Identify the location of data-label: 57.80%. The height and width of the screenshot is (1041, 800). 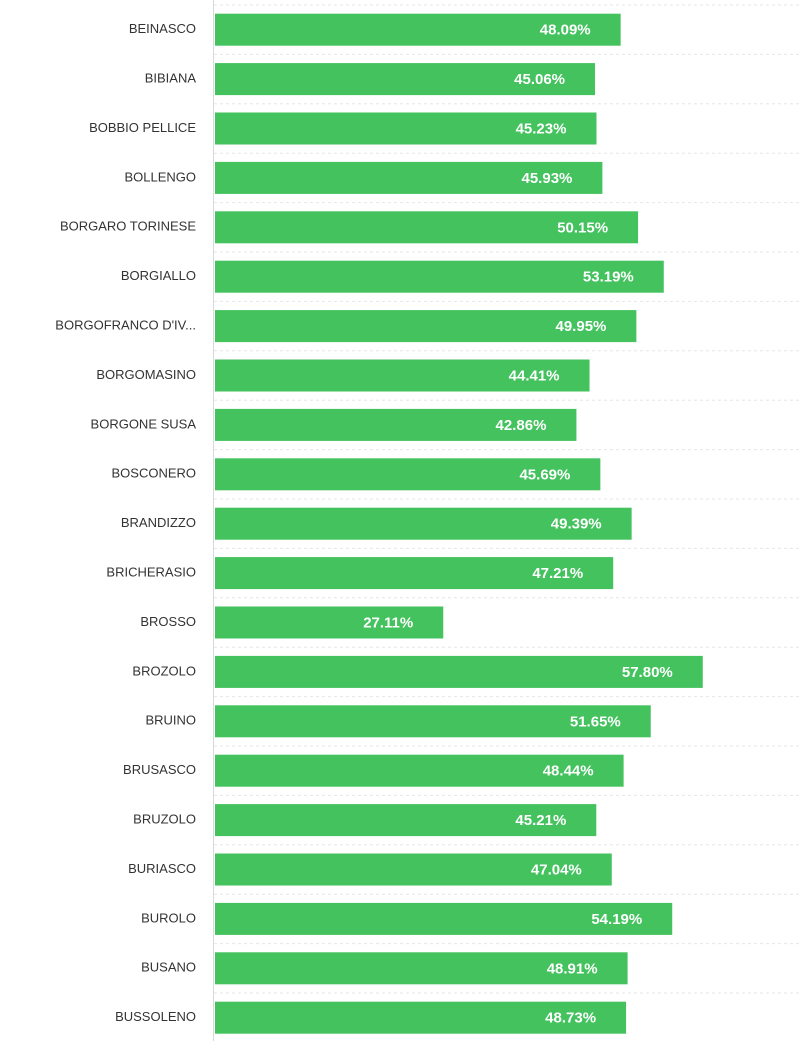
(647, 672).